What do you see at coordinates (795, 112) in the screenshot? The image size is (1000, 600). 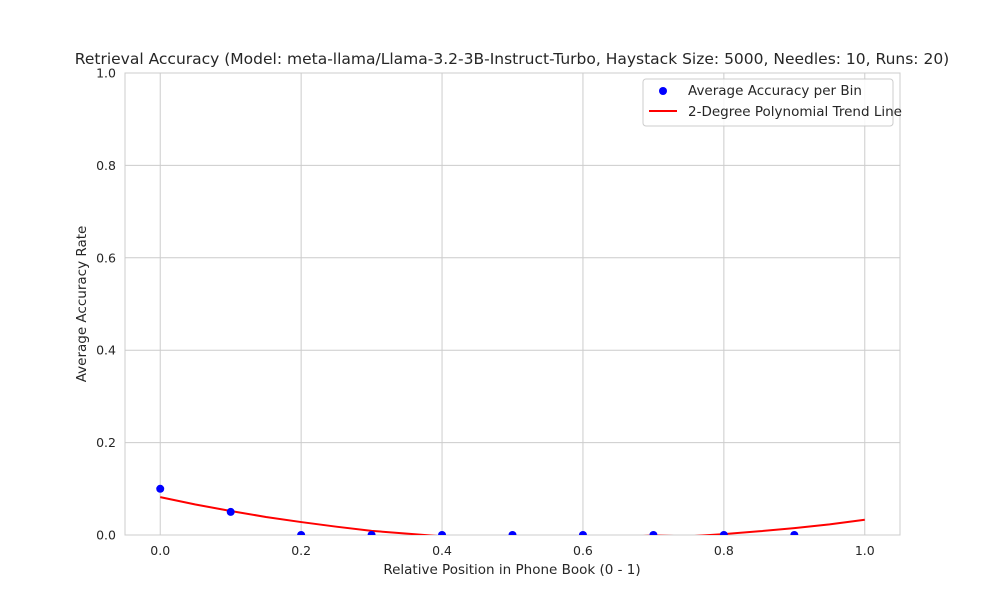 I see `legend-label-trend: 2-Degree Polynomial Trend Line` at bounding box center [795, 112].